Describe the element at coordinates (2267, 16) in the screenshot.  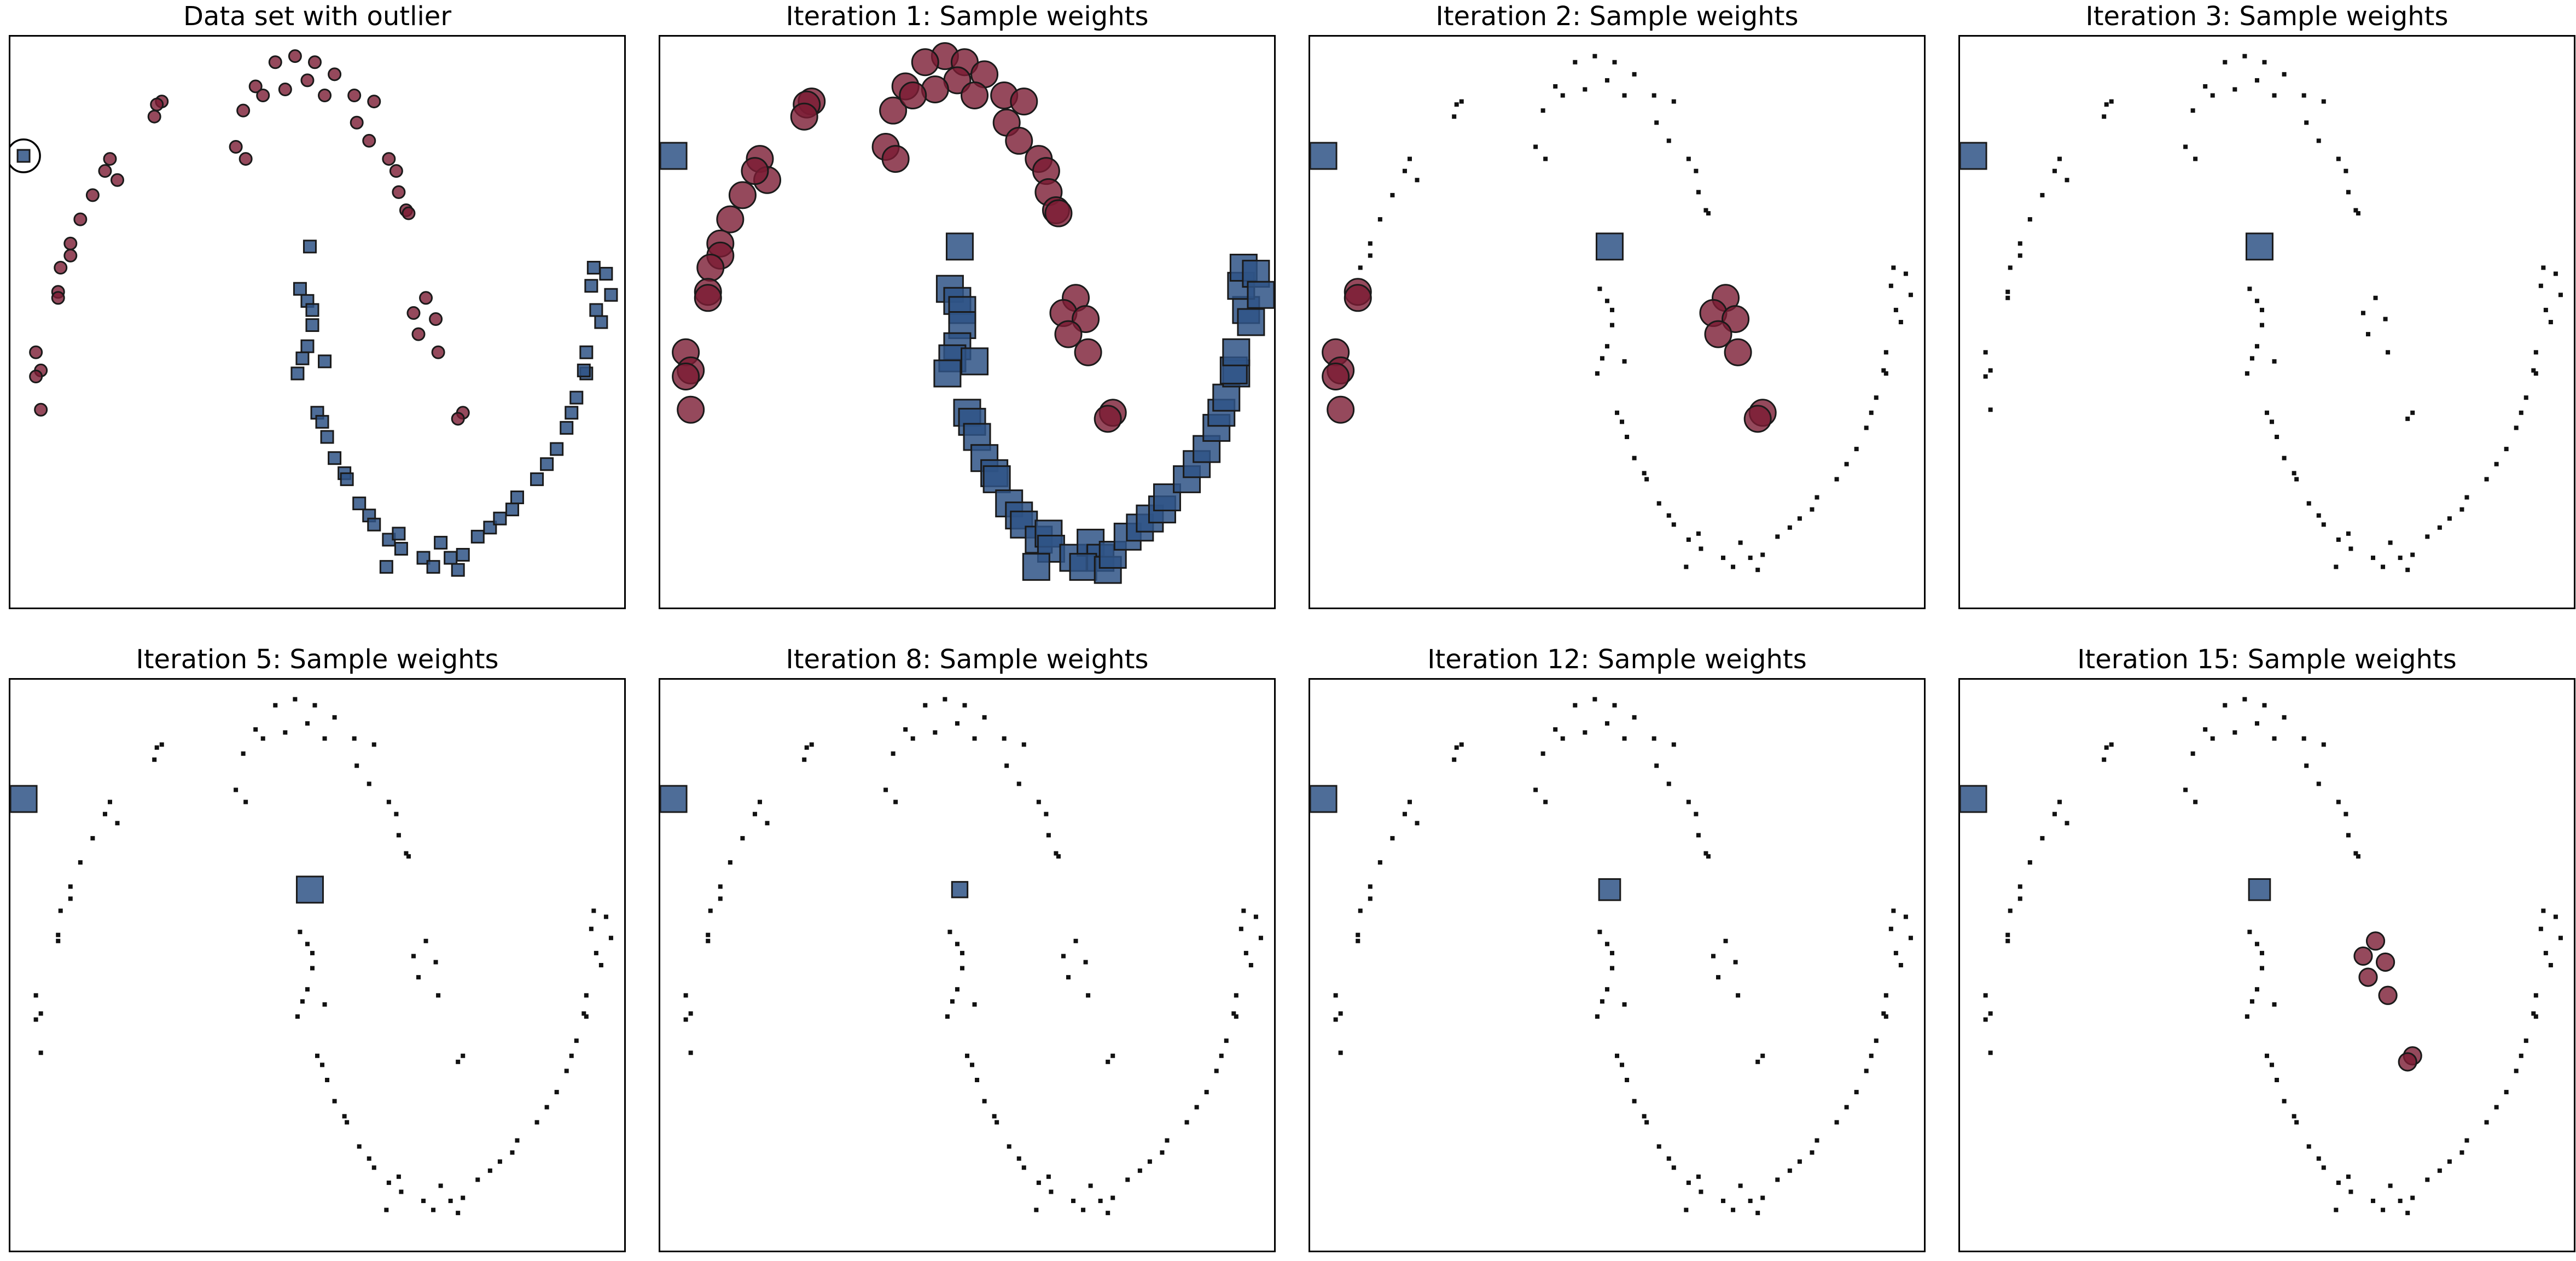
I see `panel-title: Iteration 3: Sample weights` at that location.